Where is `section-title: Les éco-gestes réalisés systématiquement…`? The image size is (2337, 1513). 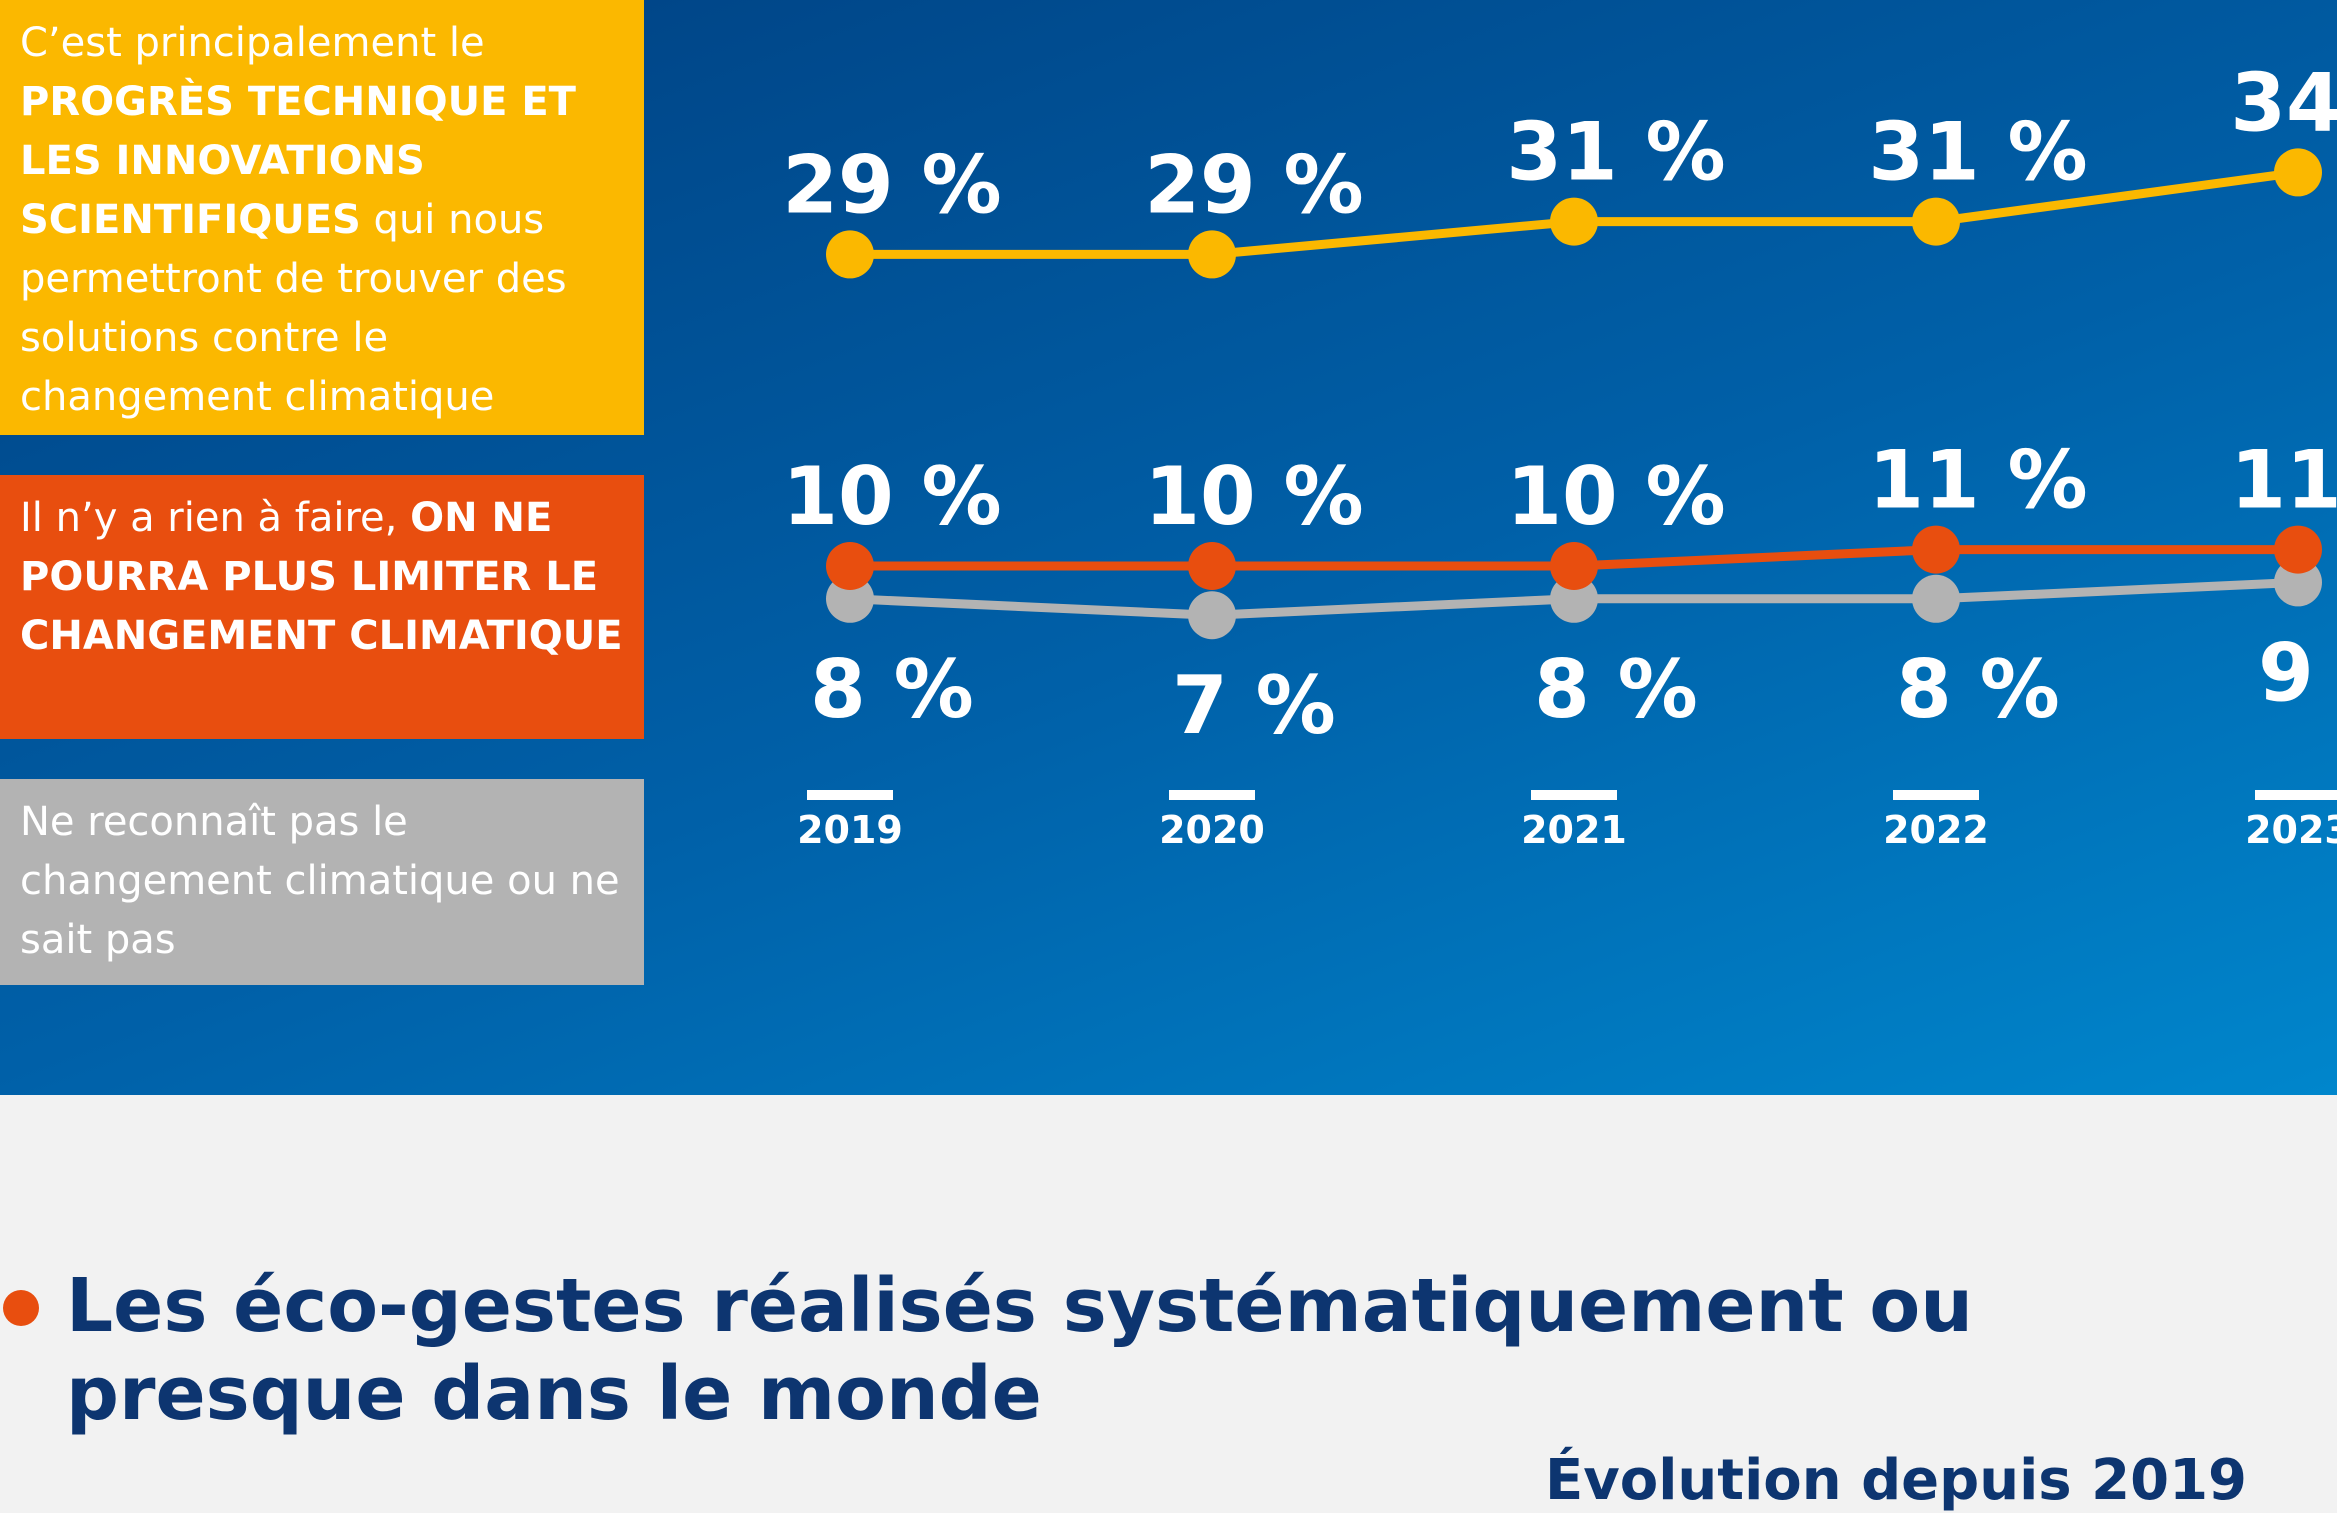 section-title: Les éco-gestes réalisés systématiquement… is located at coordinates (1019, 1350).